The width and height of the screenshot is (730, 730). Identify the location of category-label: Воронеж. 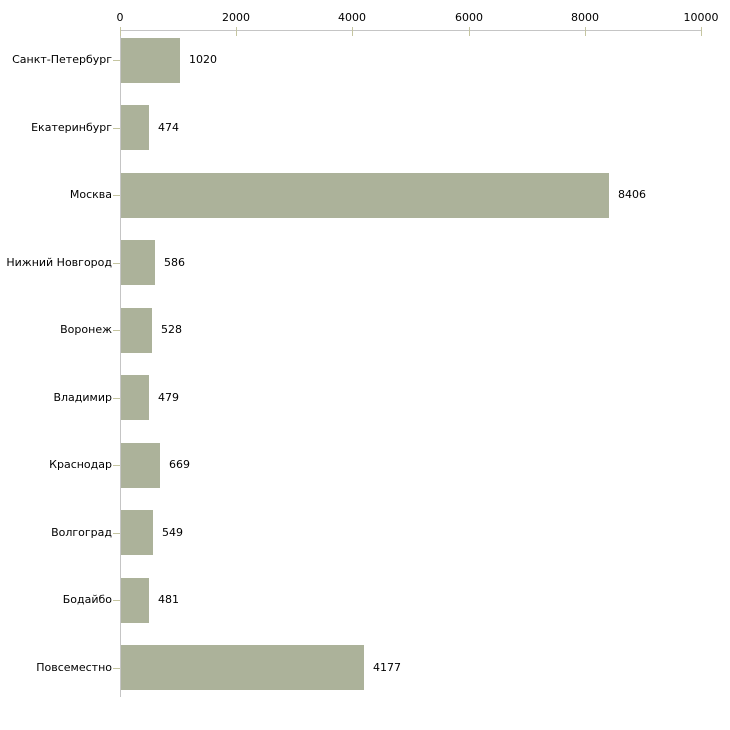
(86, 329).